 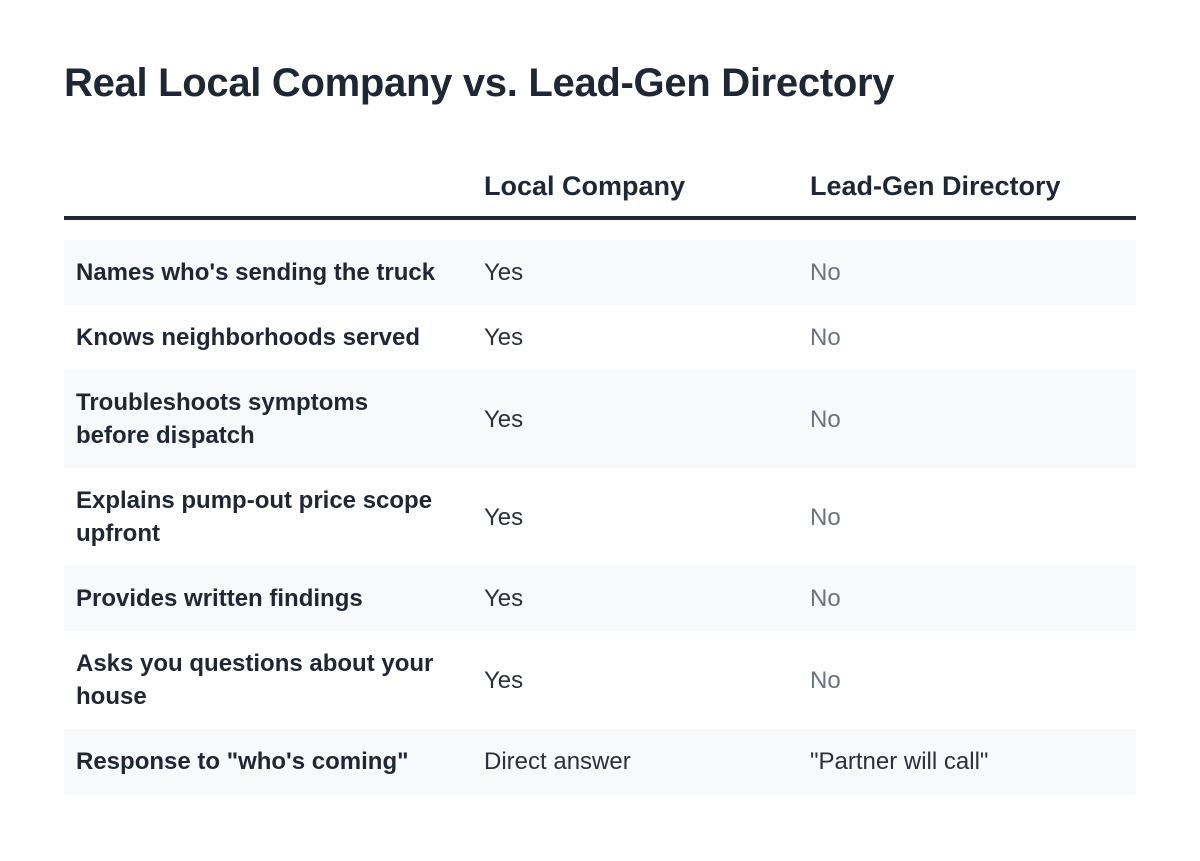 What do you see at coordinates (967, 181) in the screenshot?
I see `header-lead-gen-directory: Lead-Gen Directory` at bounding box center [967, 181].